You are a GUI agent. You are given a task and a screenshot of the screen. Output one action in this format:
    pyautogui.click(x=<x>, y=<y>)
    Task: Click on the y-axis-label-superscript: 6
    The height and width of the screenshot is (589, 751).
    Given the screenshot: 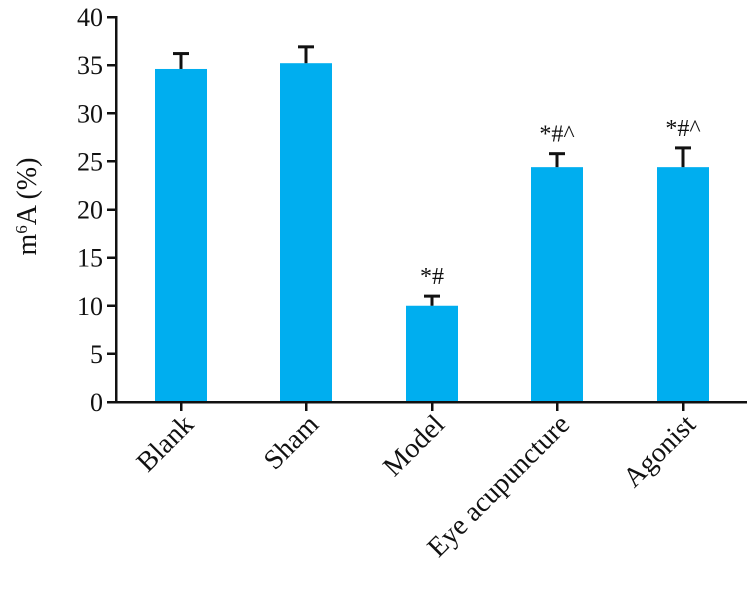 What is the action you would take?
    pyautogui.click(x=21, y=229)
    